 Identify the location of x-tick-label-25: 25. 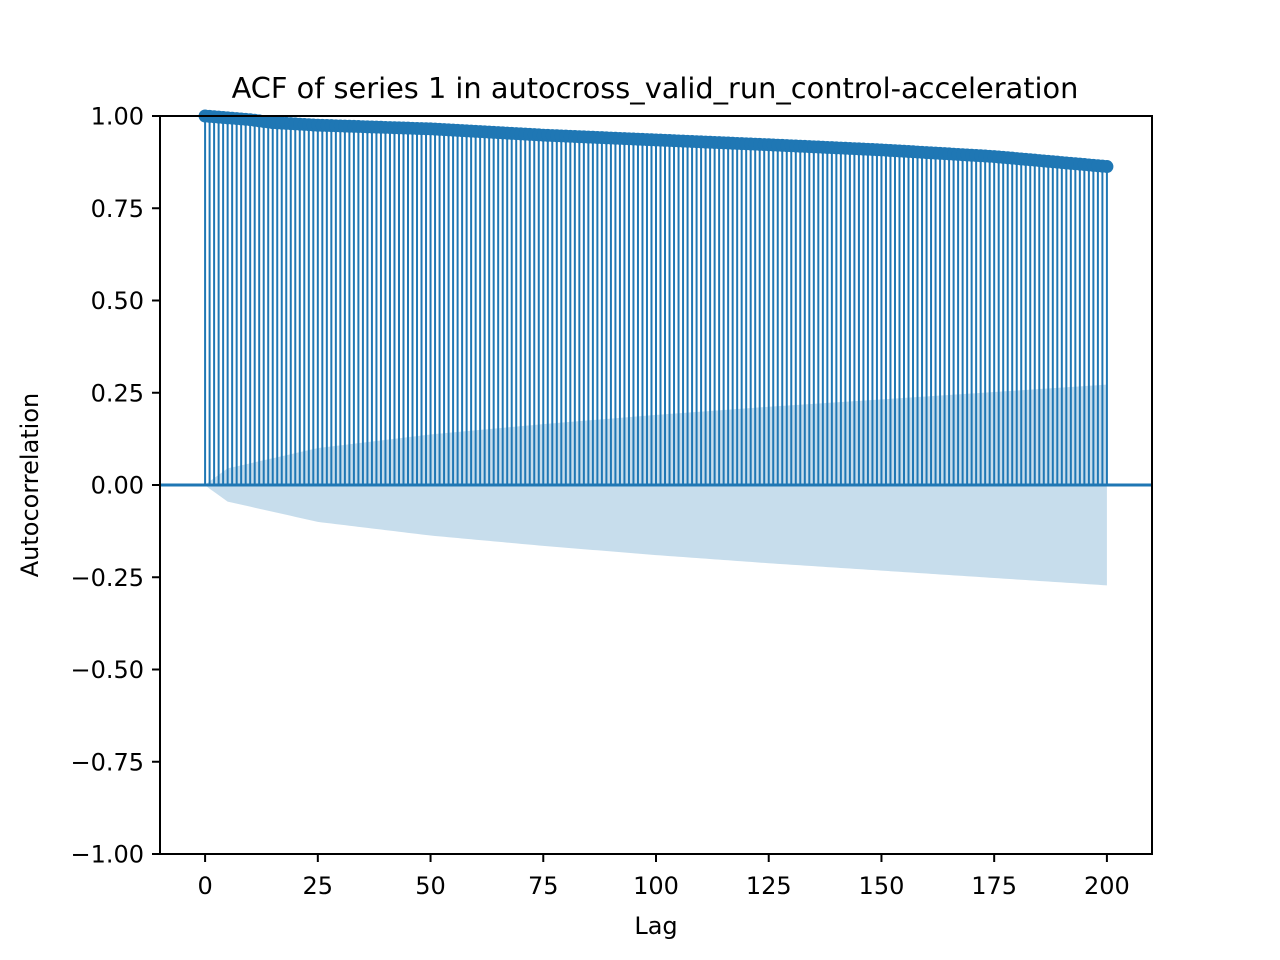
(318, 886).